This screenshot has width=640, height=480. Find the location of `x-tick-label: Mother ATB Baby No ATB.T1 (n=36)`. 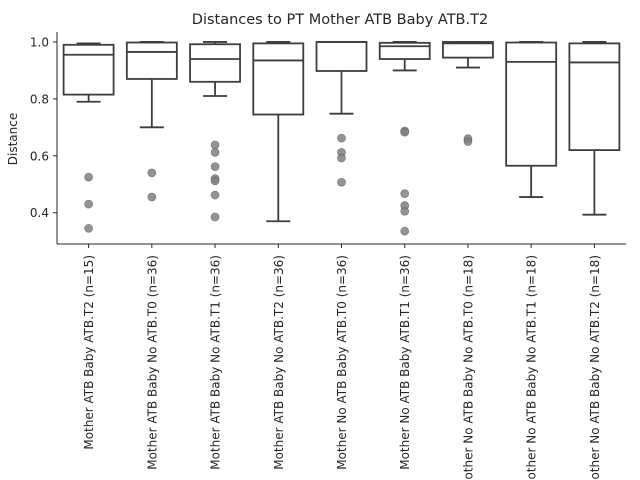

x-tick-label: Mother ATB Baby No ATB.T1 (n=36) is located at coordinates (216, 362).